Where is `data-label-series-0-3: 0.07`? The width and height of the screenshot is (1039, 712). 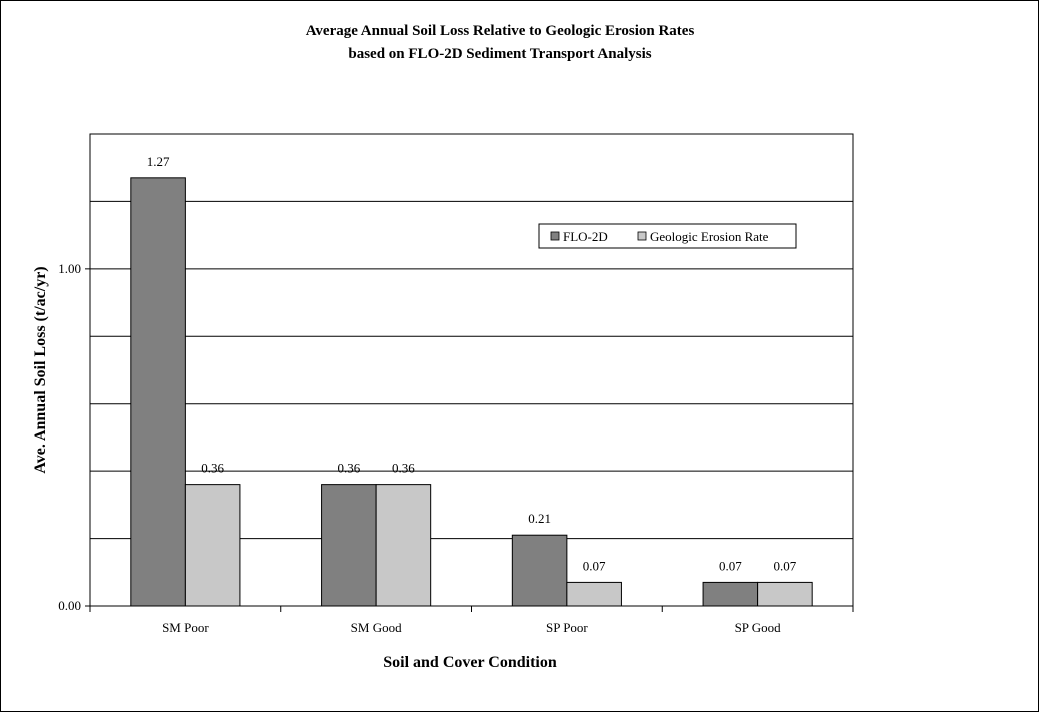
data-label-series-0-3: 0.07 is located at coordinates (730, 565).